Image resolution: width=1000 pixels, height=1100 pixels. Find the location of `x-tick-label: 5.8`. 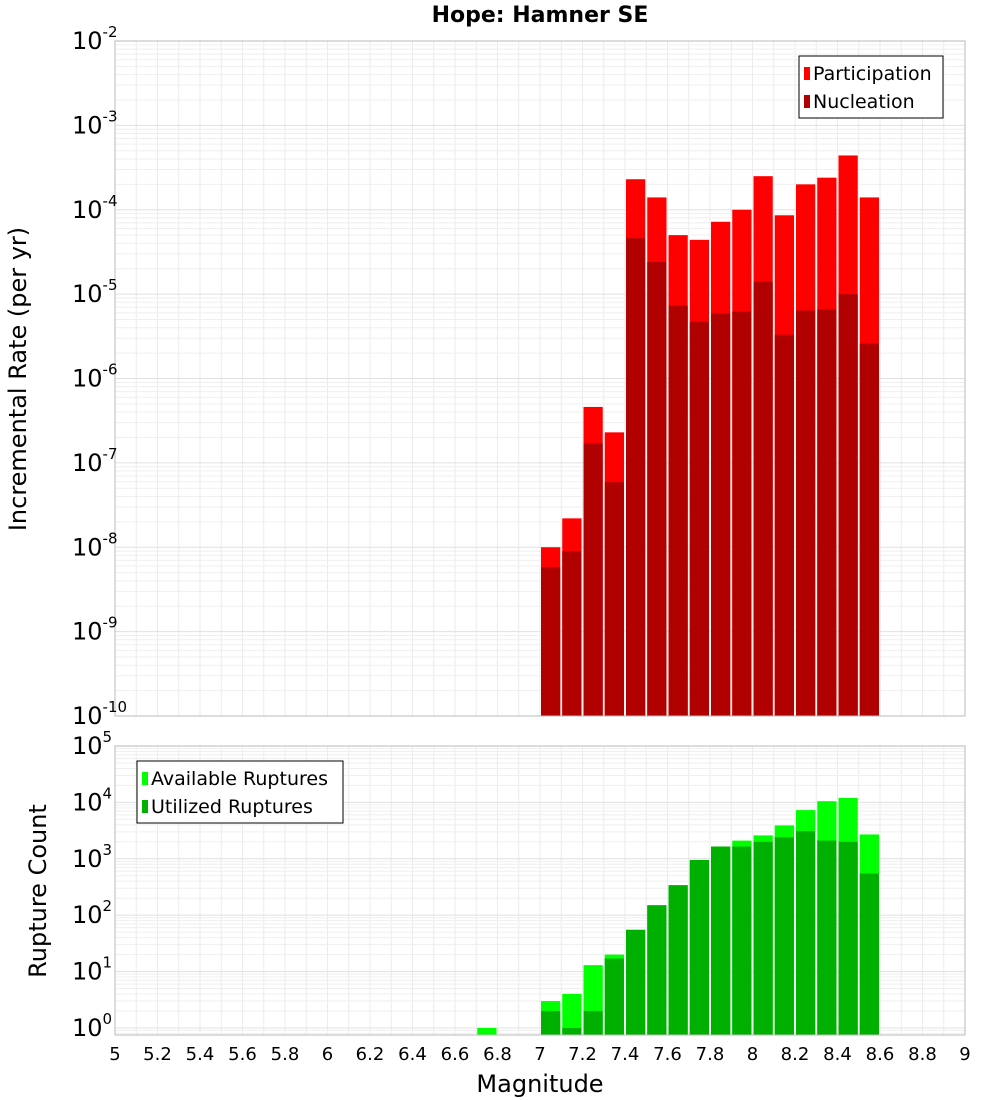

x-tick-label: 5.8 is located at coordinates (285, 1054).